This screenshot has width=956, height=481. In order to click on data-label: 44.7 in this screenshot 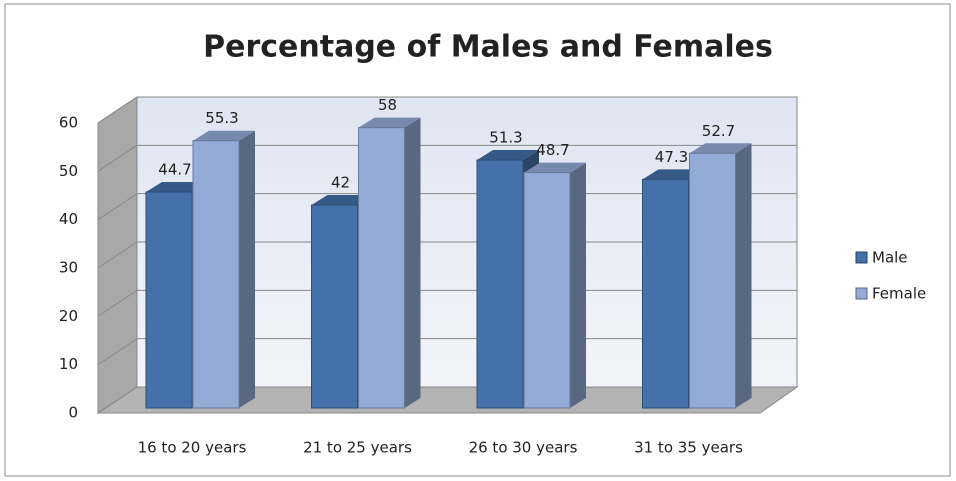, I will do `click(174, 169)`.